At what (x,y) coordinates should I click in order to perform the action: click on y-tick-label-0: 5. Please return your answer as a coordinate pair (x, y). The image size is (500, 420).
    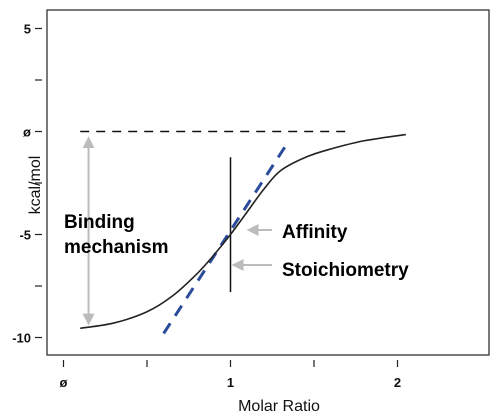
    Looking at the image, I should click on (27, 29).